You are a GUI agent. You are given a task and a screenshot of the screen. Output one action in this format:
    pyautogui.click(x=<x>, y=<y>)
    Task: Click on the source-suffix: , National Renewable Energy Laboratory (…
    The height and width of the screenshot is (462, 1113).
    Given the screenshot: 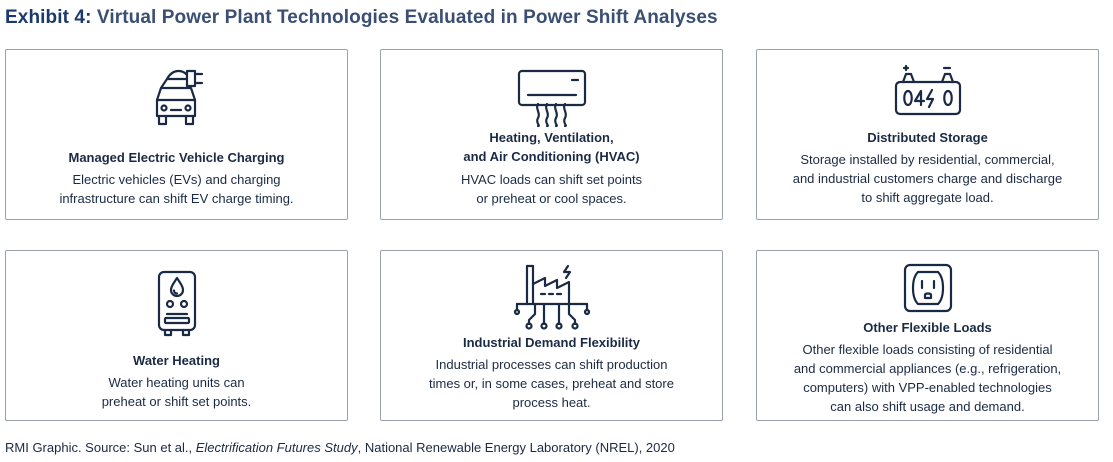 What is the action you would take?
    pyautogui.click(x=516, y=447)
    